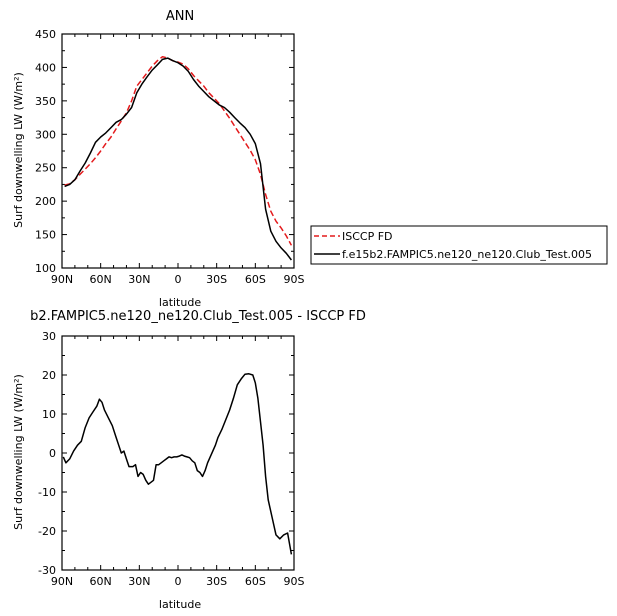 The height and width of the screenshot is (616, 617). What do you see at coordinates (47, 531) in the screenshot?
I see `bottom-ytick-label: -20` at bounding box center [47, 531].